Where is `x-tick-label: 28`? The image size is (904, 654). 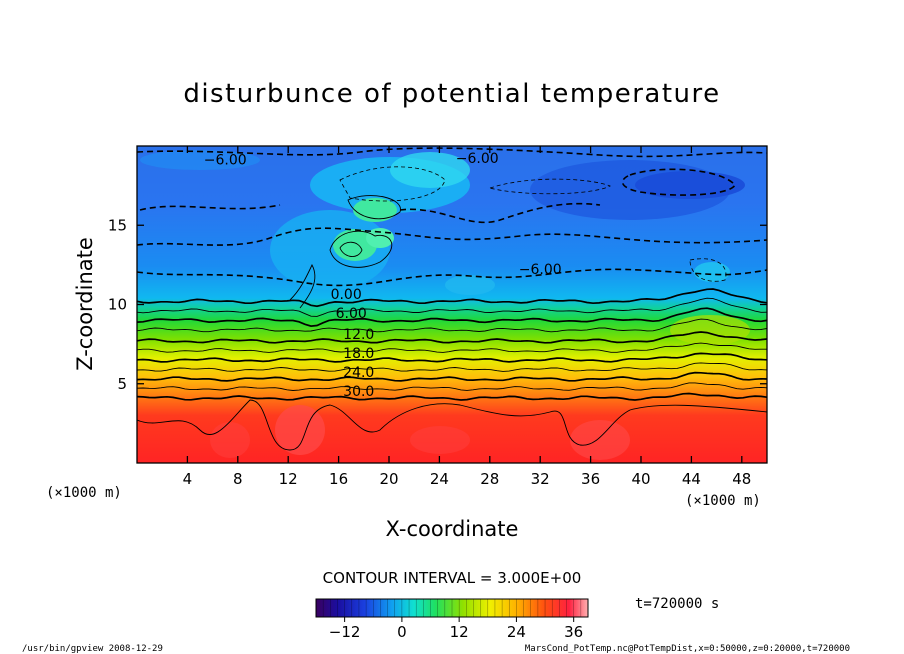 x-tick-label: 28 is located at coordinates (489, 479).